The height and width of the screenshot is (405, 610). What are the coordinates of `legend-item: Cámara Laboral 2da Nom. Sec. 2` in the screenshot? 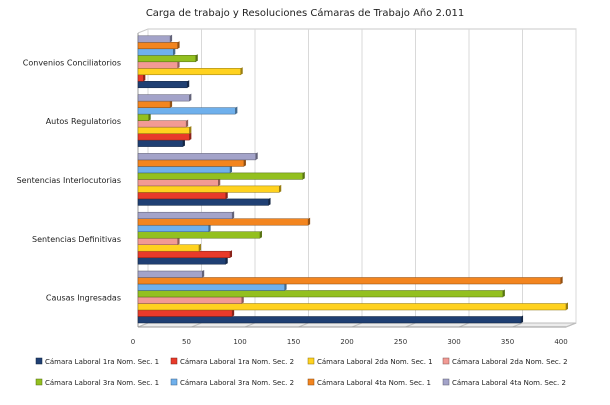 It's located at (505, 361).